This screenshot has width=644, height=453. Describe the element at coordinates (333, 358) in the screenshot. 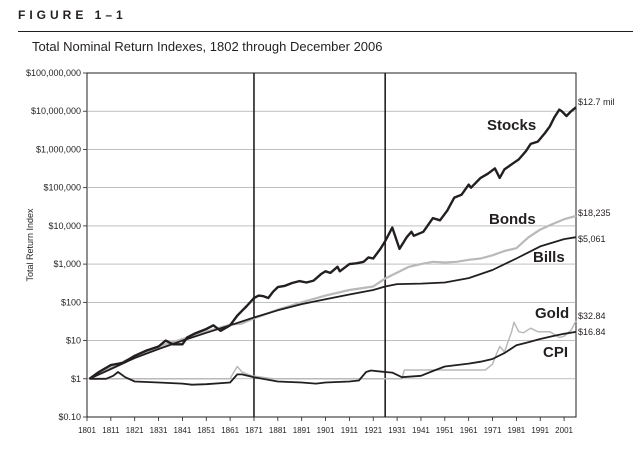

I see `series-line-cpi` at that location.